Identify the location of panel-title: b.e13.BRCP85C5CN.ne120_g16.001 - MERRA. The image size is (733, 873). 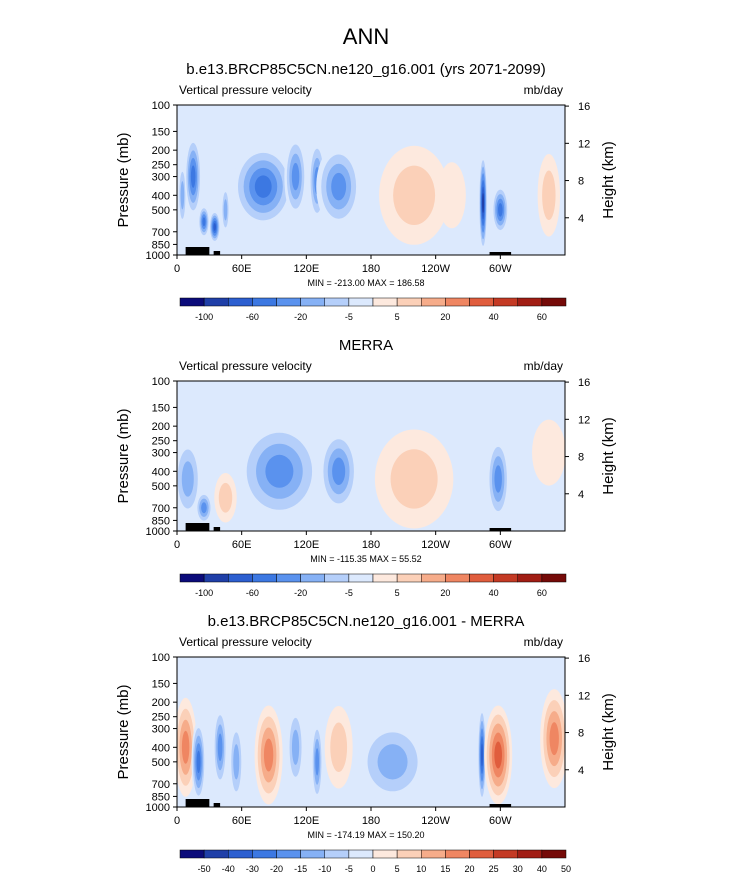
(366, 621).